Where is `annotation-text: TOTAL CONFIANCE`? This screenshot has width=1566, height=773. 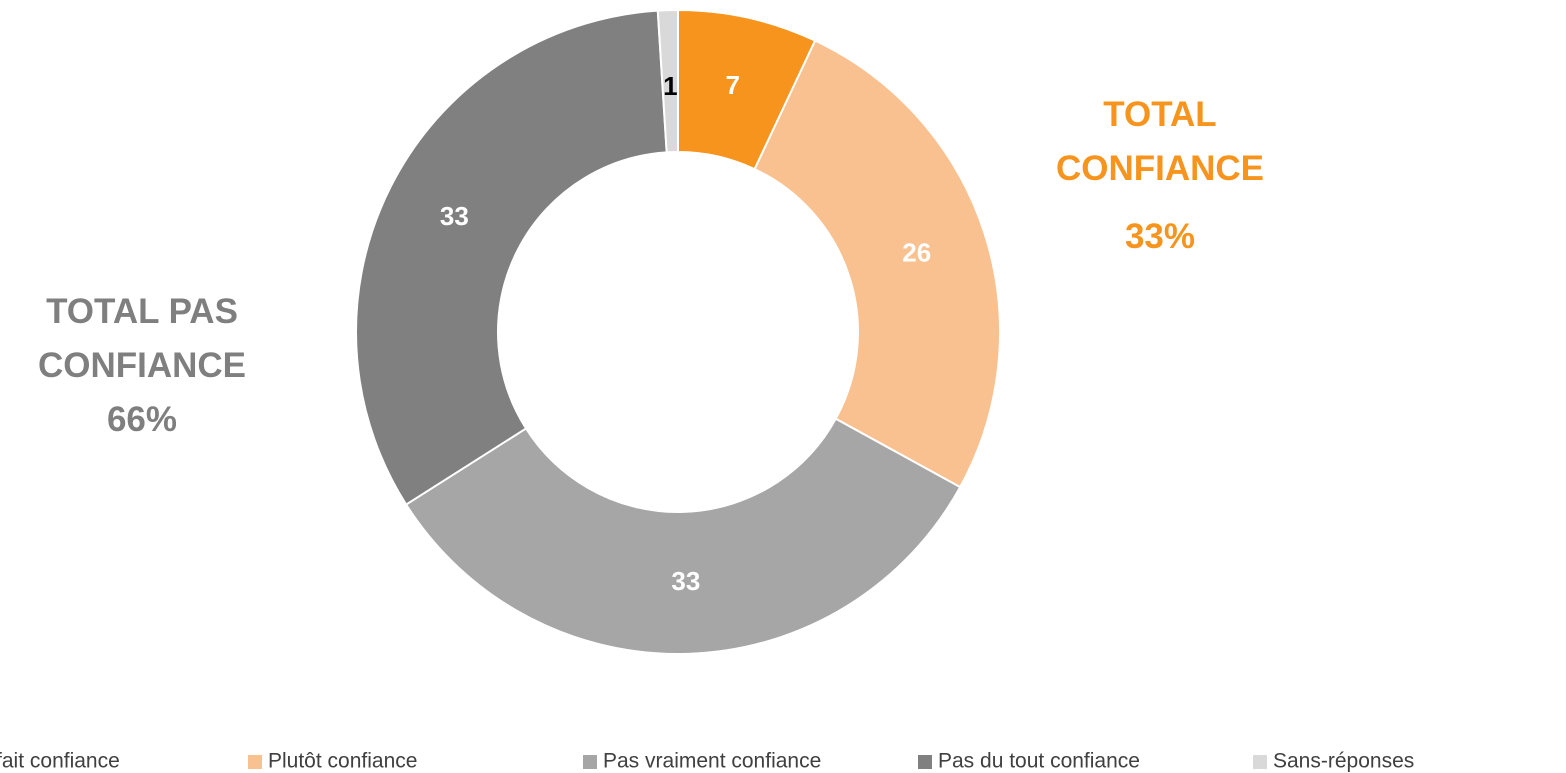 annotation-text: TOTAL CONFIANCE is located at coordinates (1160, 141).